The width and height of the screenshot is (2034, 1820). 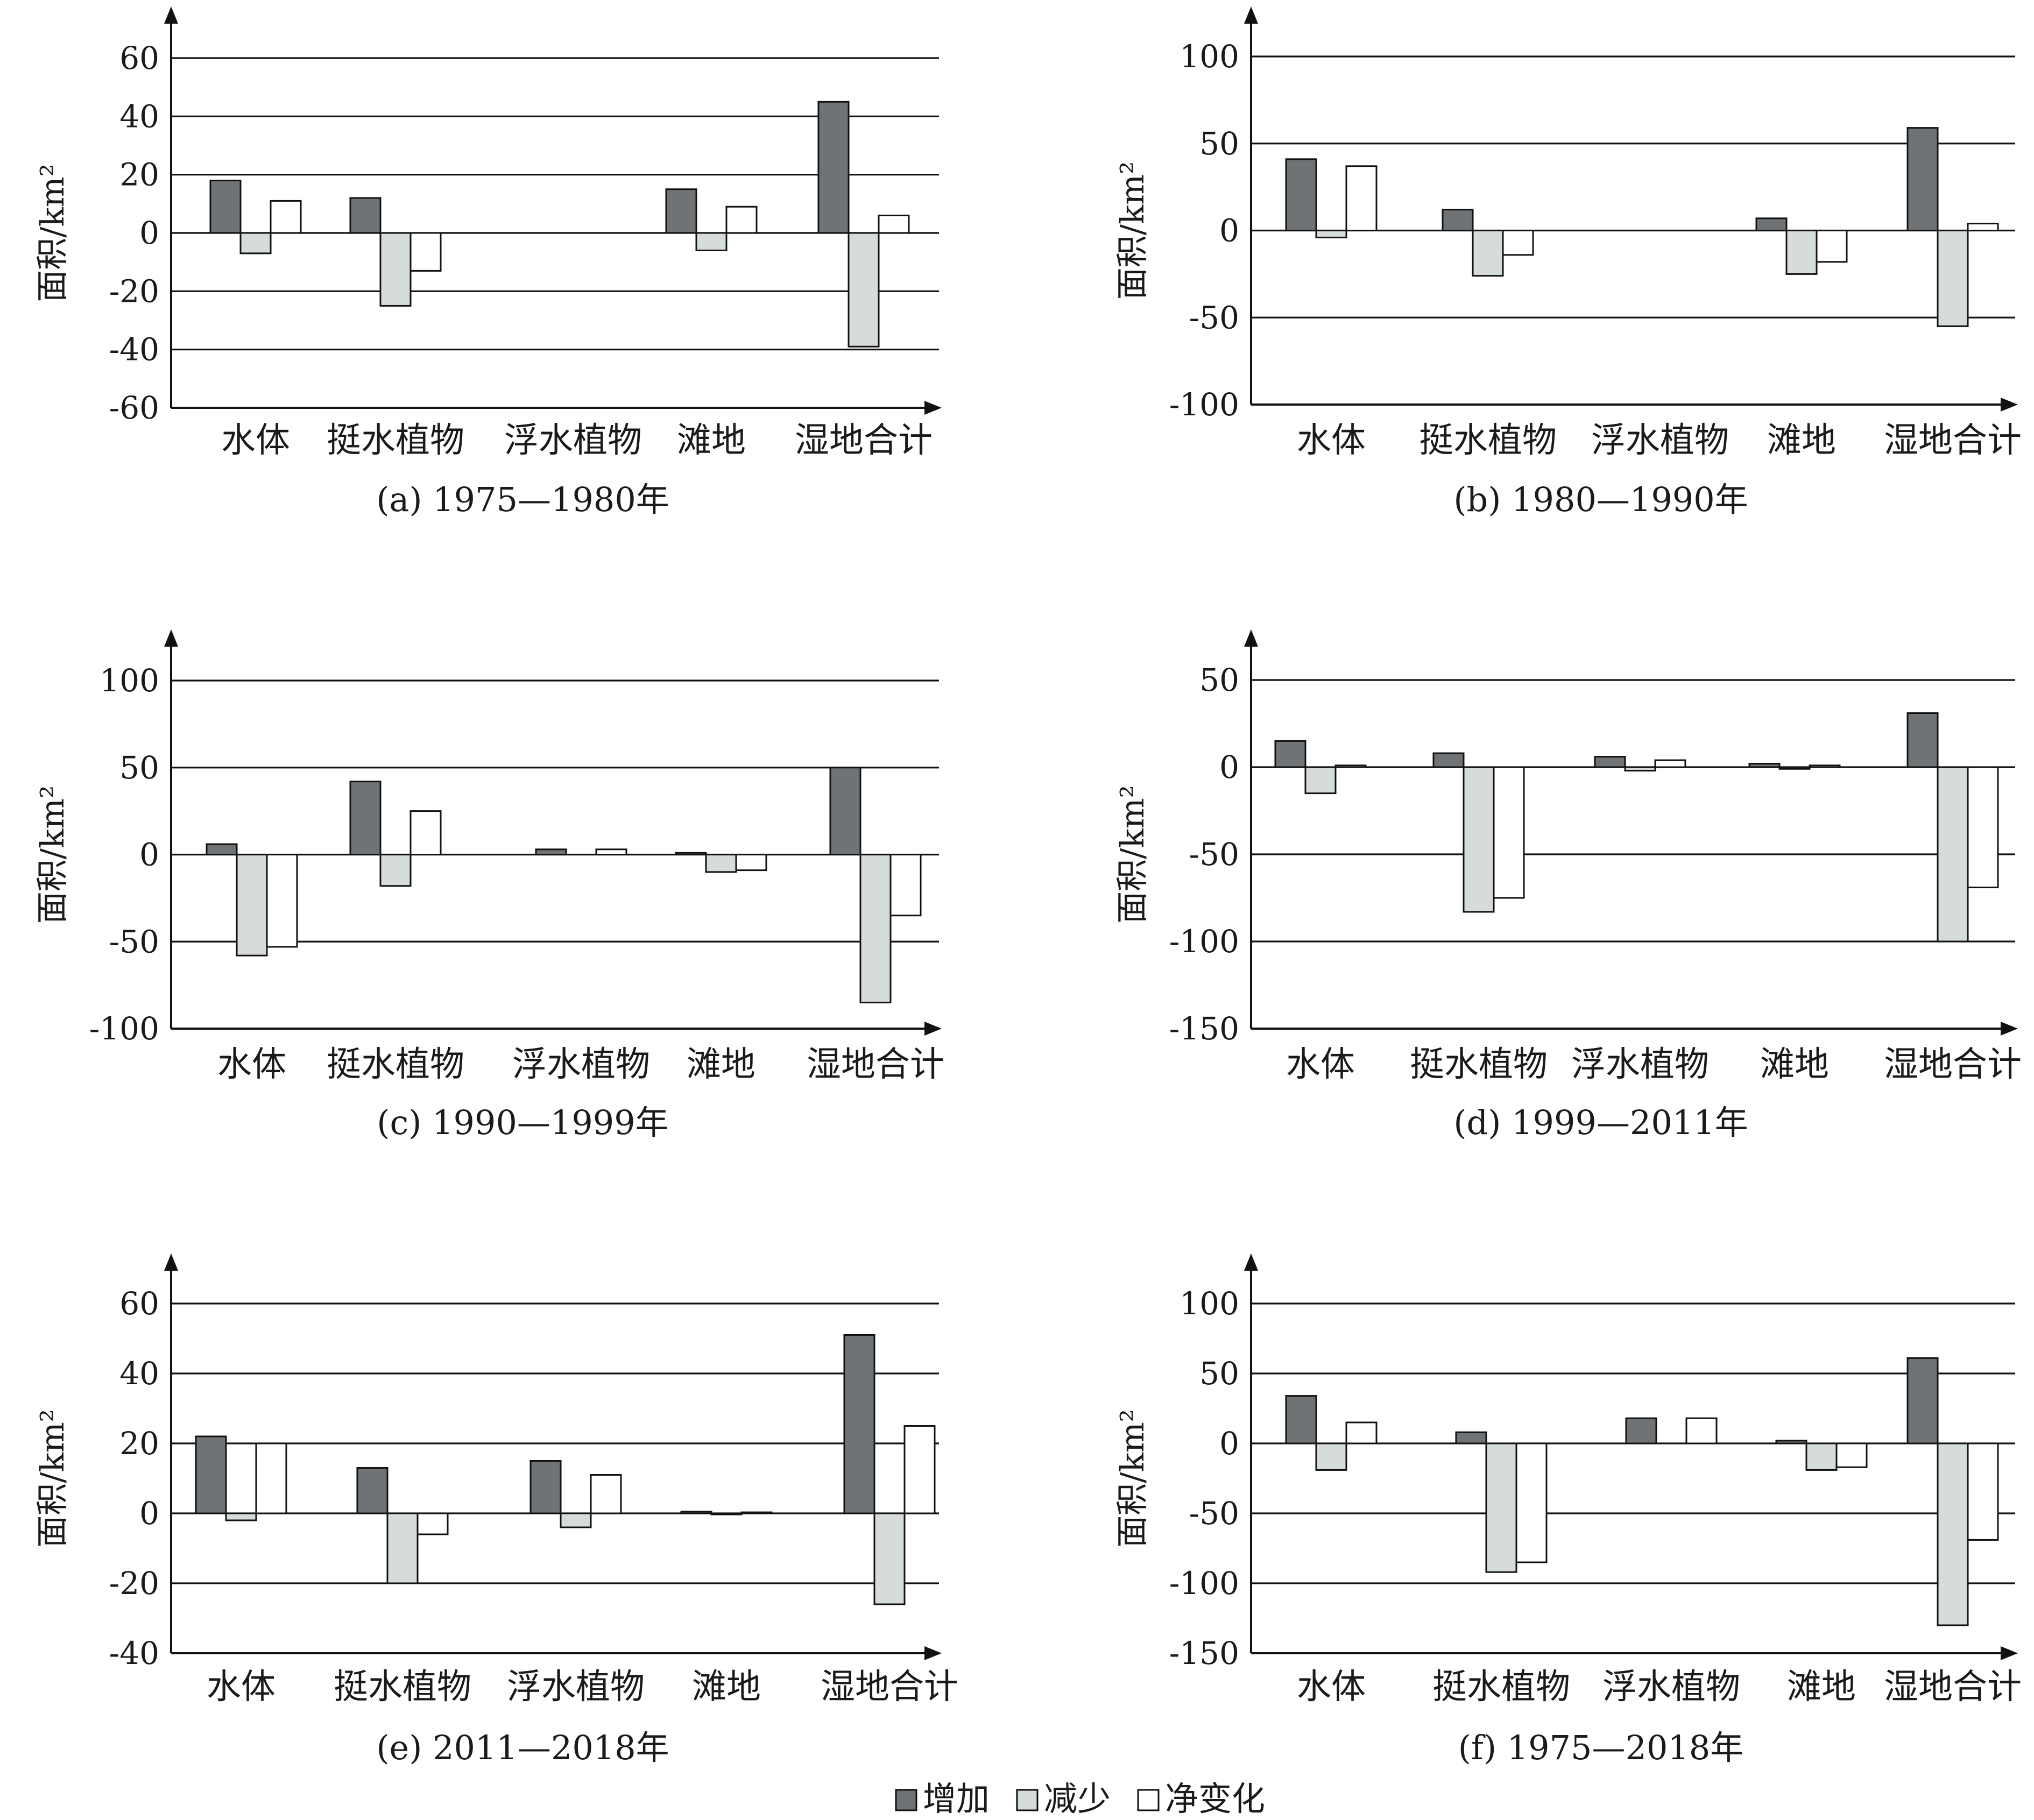 I want to click on legend: 增加 减少 净变化, so click(x=1080, y=1798).